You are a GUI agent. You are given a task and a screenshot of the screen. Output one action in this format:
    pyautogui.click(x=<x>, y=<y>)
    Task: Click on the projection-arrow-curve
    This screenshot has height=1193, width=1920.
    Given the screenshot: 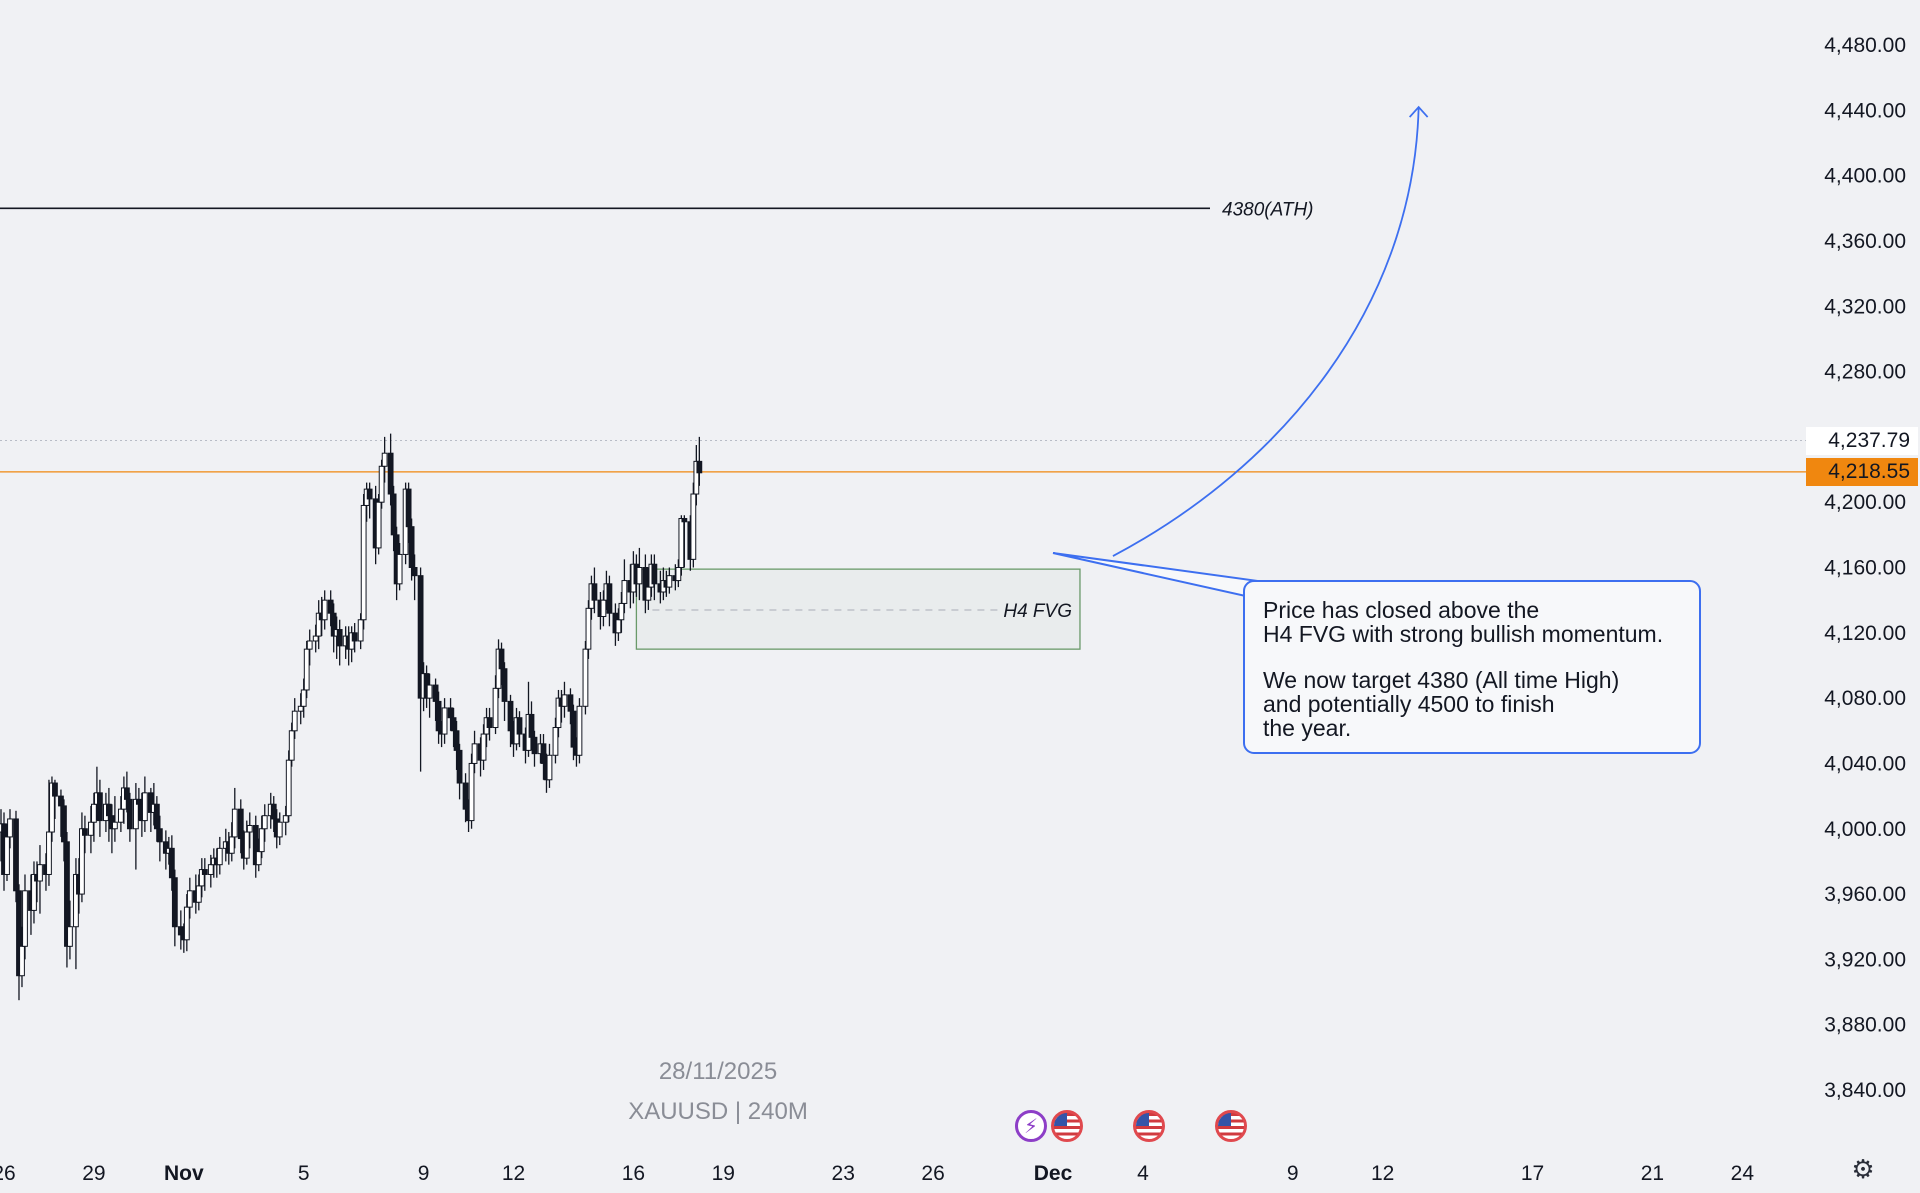 What is the action you would take?
    pyautogui.click(x=1266, y=332)
    